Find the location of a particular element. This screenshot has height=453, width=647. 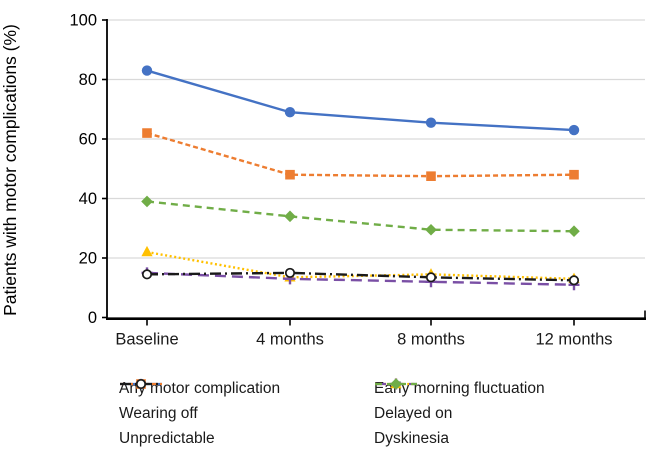

series-any-motor-complication is located at coordinates (360, 100).